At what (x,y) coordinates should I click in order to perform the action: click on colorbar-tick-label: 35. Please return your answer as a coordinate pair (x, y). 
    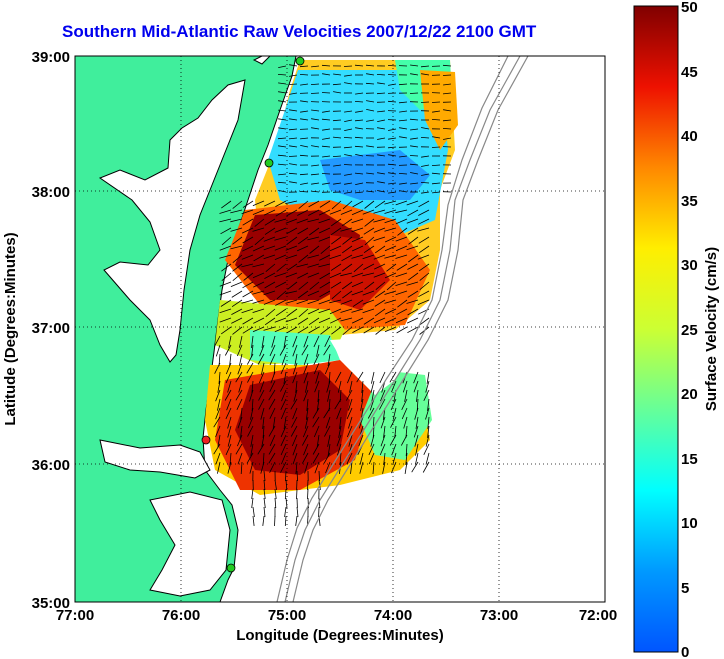
    Looking at the image, I should click on (689, 201).